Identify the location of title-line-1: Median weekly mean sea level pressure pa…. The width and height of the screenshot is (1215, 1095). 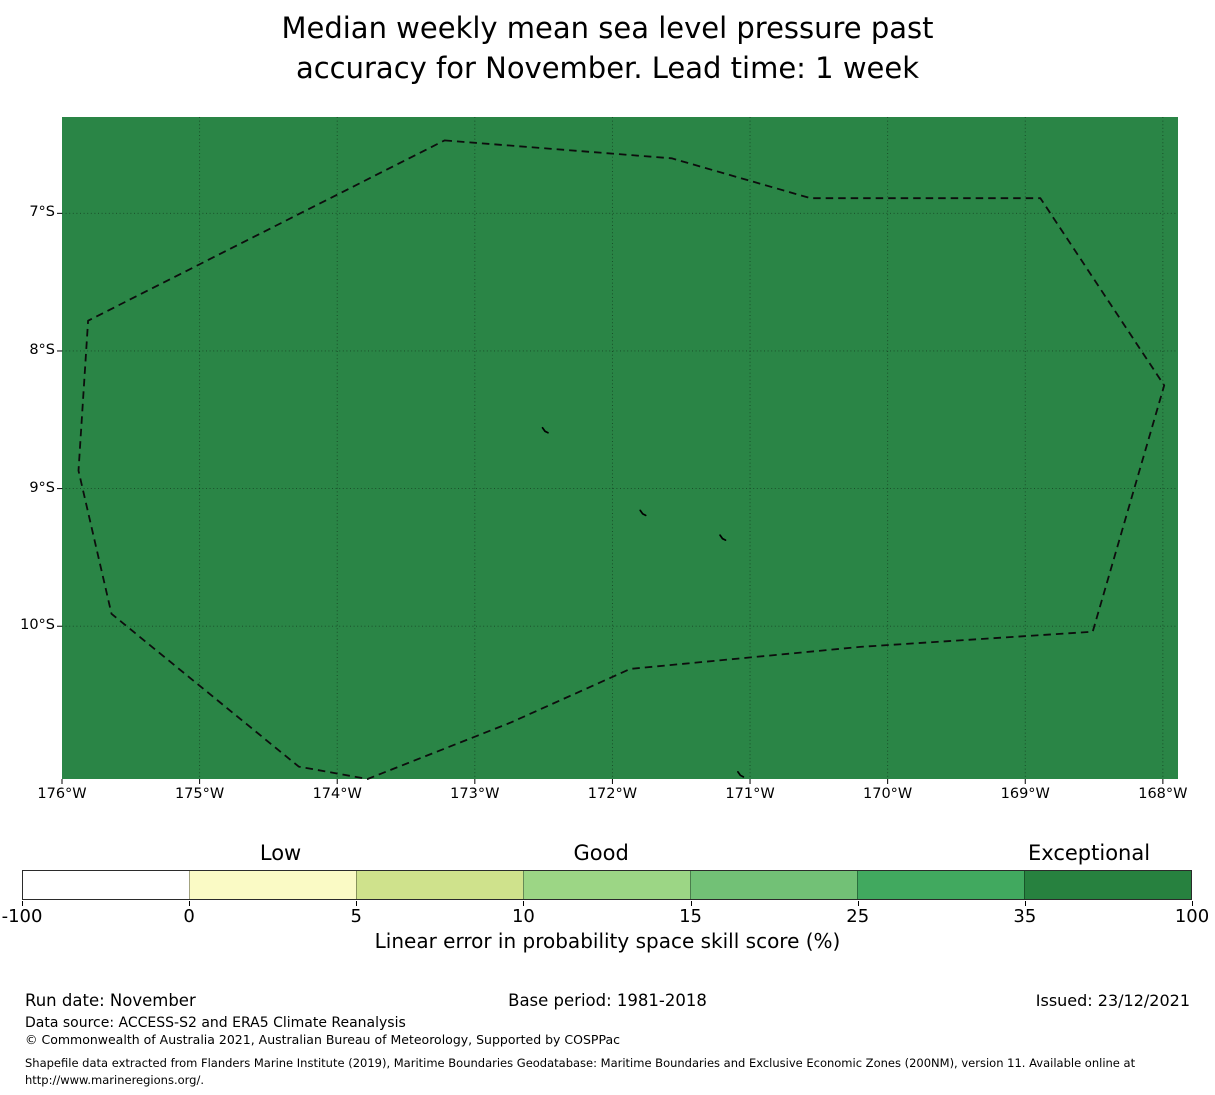
(607, 28).